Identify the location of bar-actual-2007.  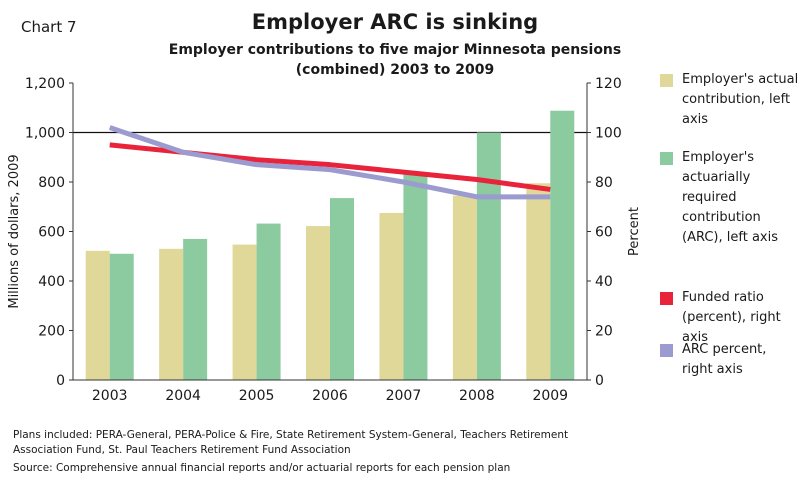
(391, 296).